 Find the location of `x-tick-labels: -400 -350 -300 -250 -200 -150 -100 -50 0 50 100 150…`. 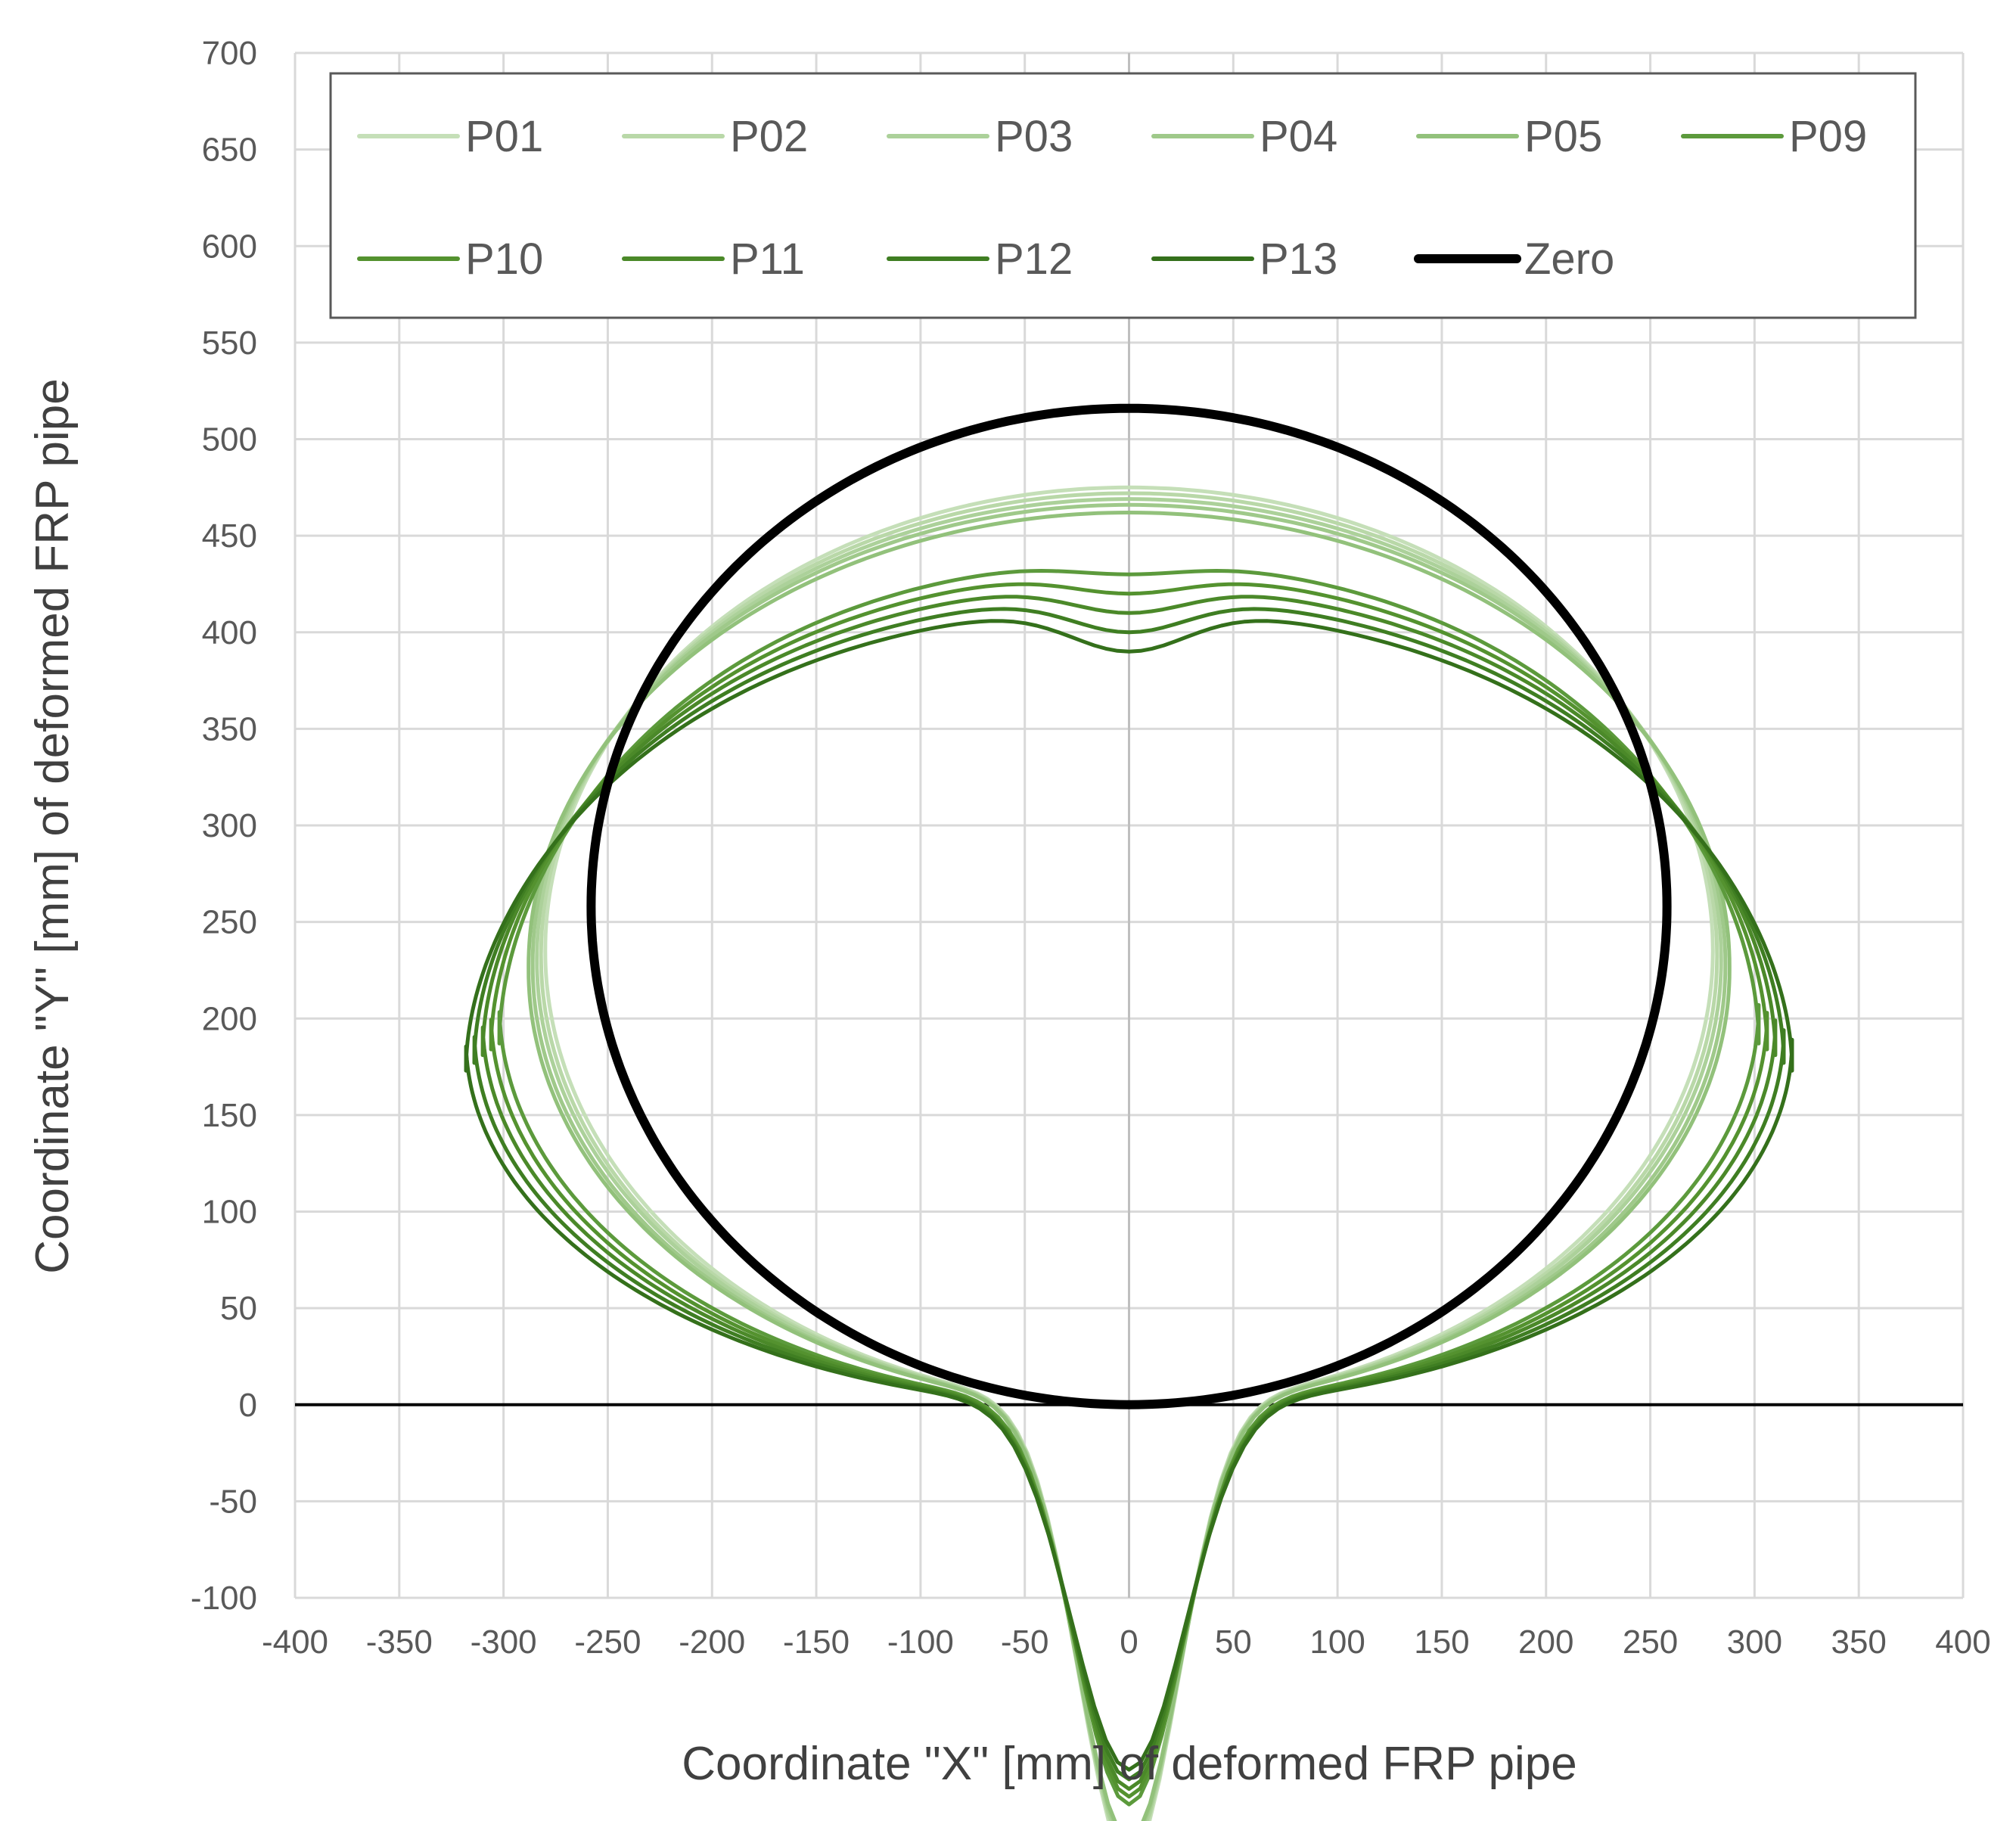

x-tick-labels: -400 -350 -300 -250 -200 -150 -100 -50 0 50 100 150… is located at coordinates (1126, 1642).